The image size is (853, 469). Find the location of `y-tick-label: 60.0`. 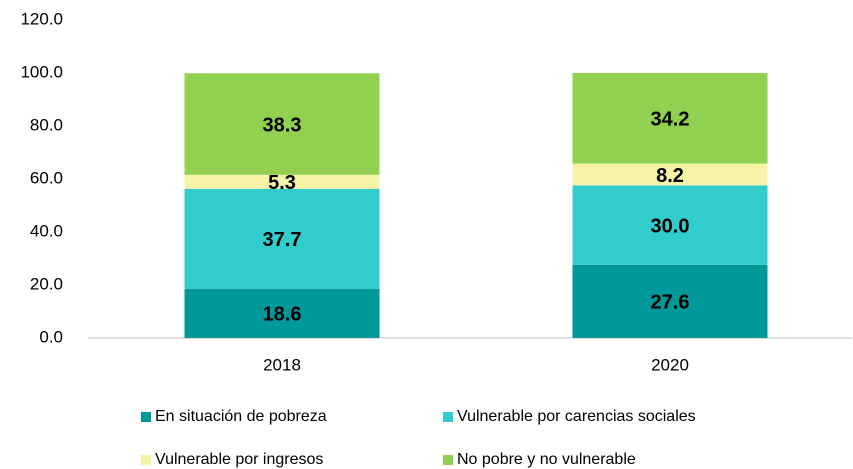

y-tick-label: 60.0 is located at coordinates (46, 177).